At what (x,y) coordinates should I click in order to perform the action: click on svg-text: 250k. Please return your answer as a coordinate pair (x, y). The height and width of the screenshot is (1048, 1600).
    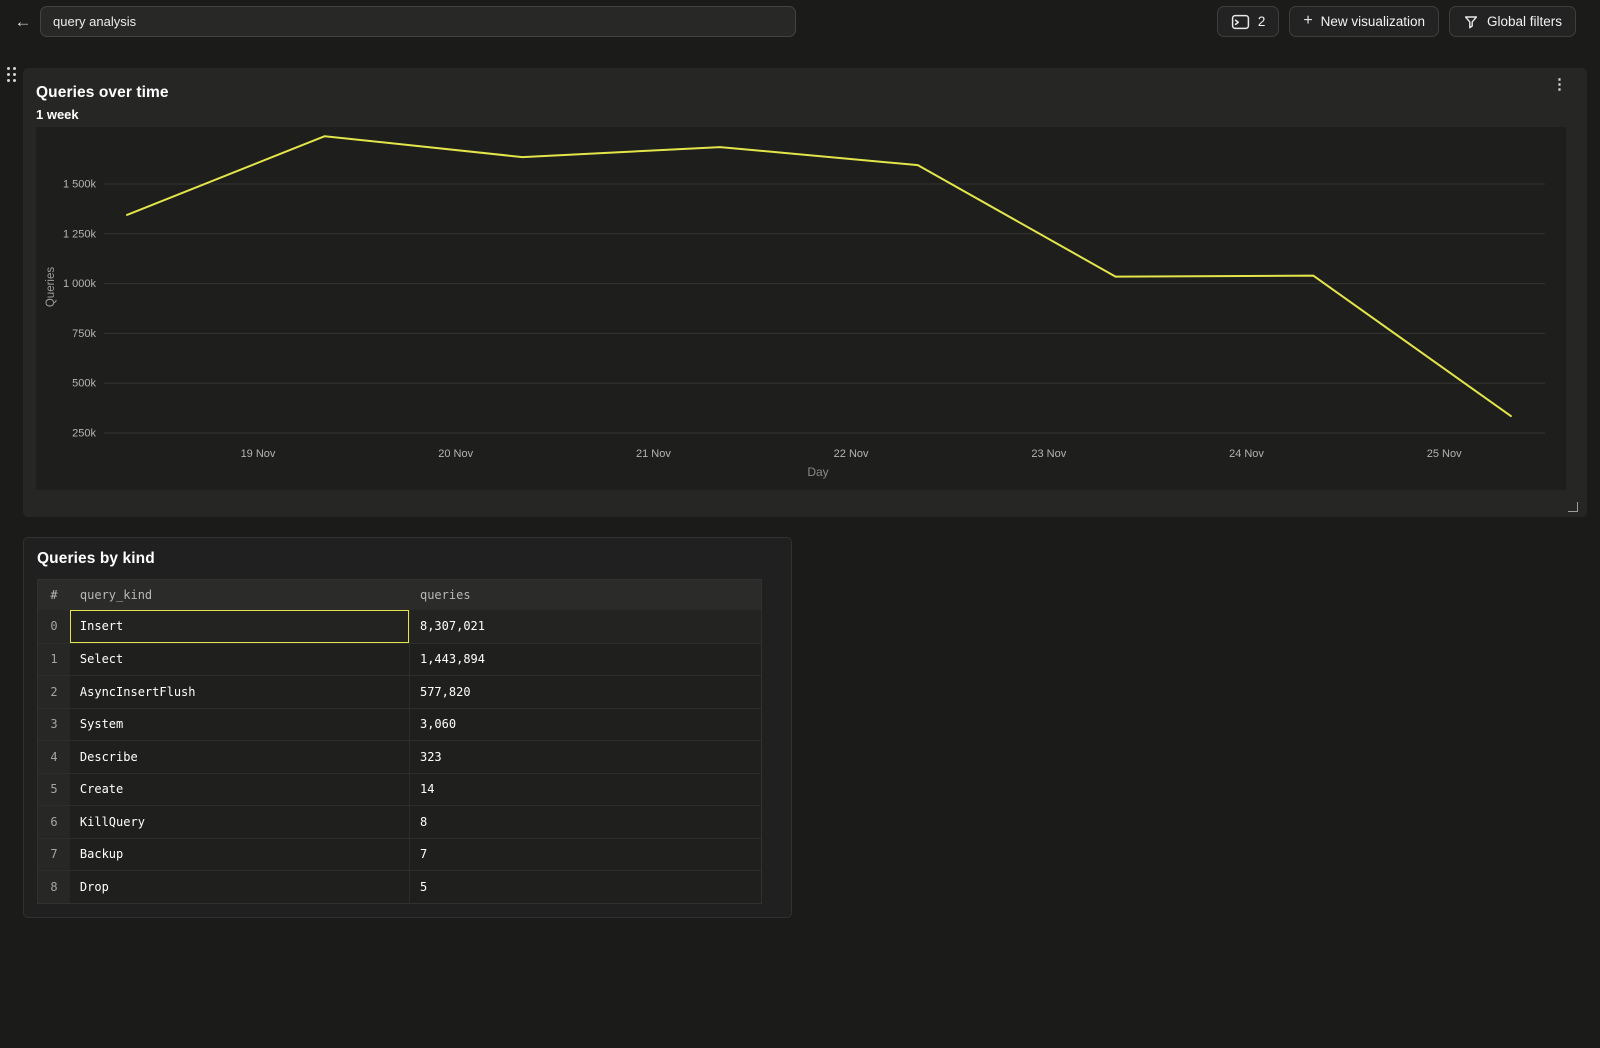
    Looking at the image, I should click on (84, 434).